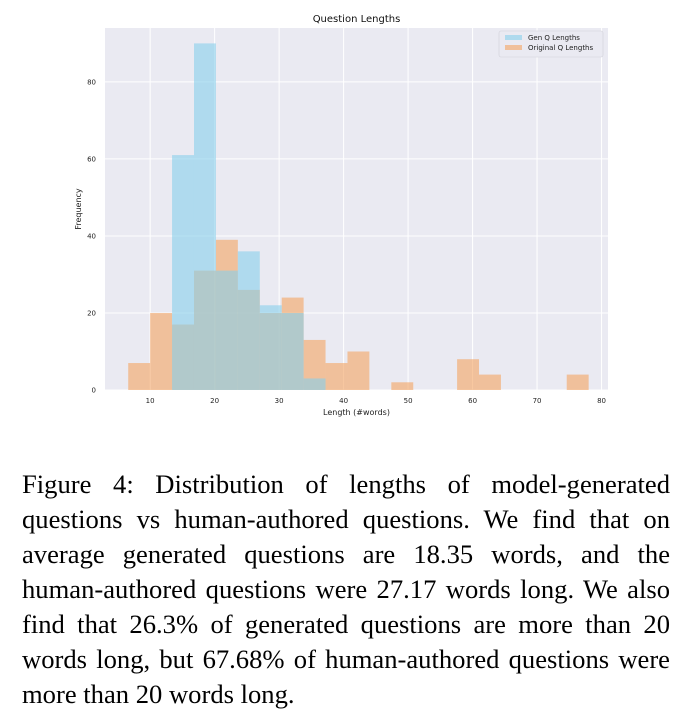 This screenshot has width=674, height=725. I want to click on y-axis-label: Frequency, so click(78, 209).